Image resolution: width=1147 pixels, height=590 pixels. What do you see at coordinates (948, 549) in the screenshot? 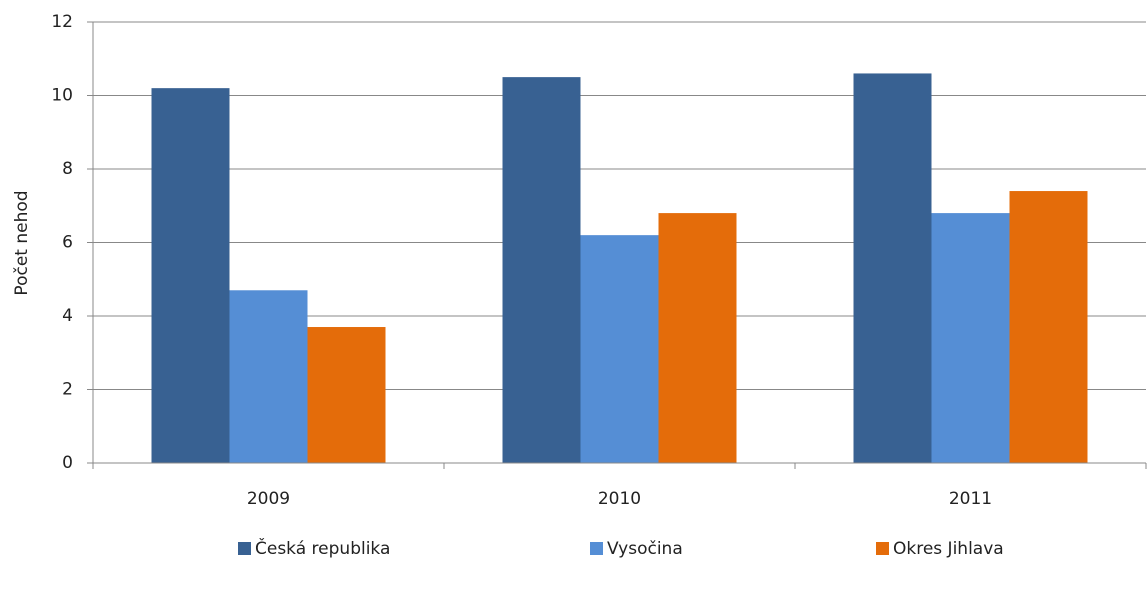
I see `legend-label: Okres Jihlava` at bounding box center [948, 549].